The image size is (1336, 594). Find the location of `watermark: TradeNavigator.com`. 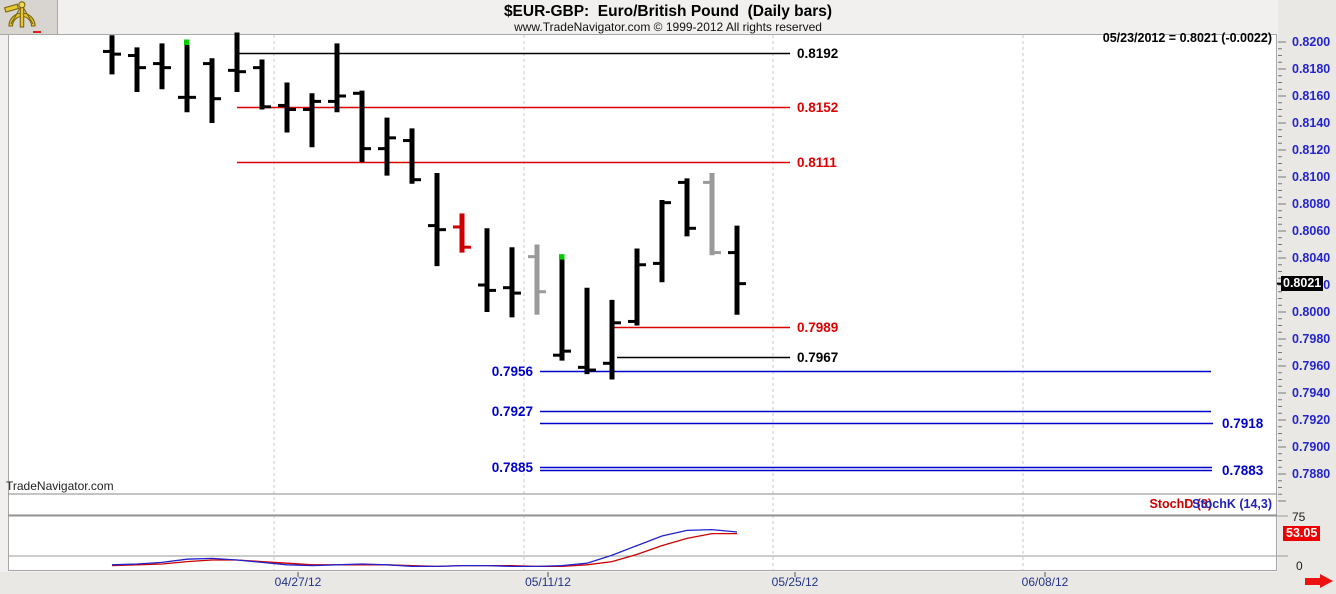

watermark: TradeNavigator.com is located at coordinates (60, 486).